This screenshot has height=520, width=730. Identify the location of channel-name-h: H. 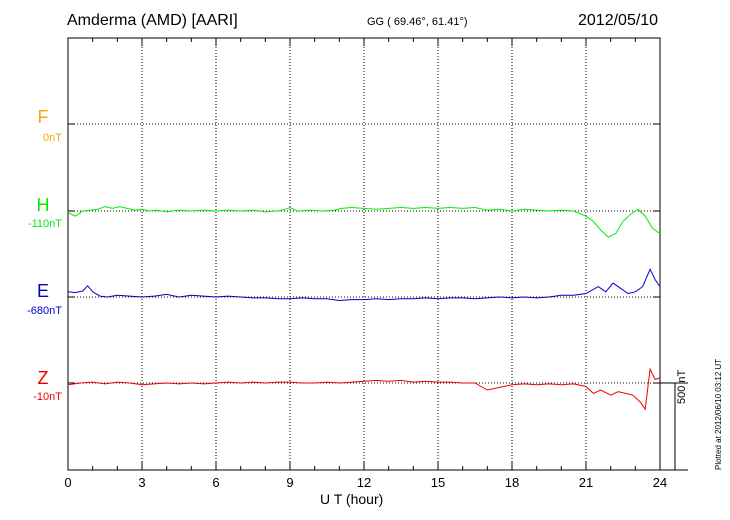
(43, 205).